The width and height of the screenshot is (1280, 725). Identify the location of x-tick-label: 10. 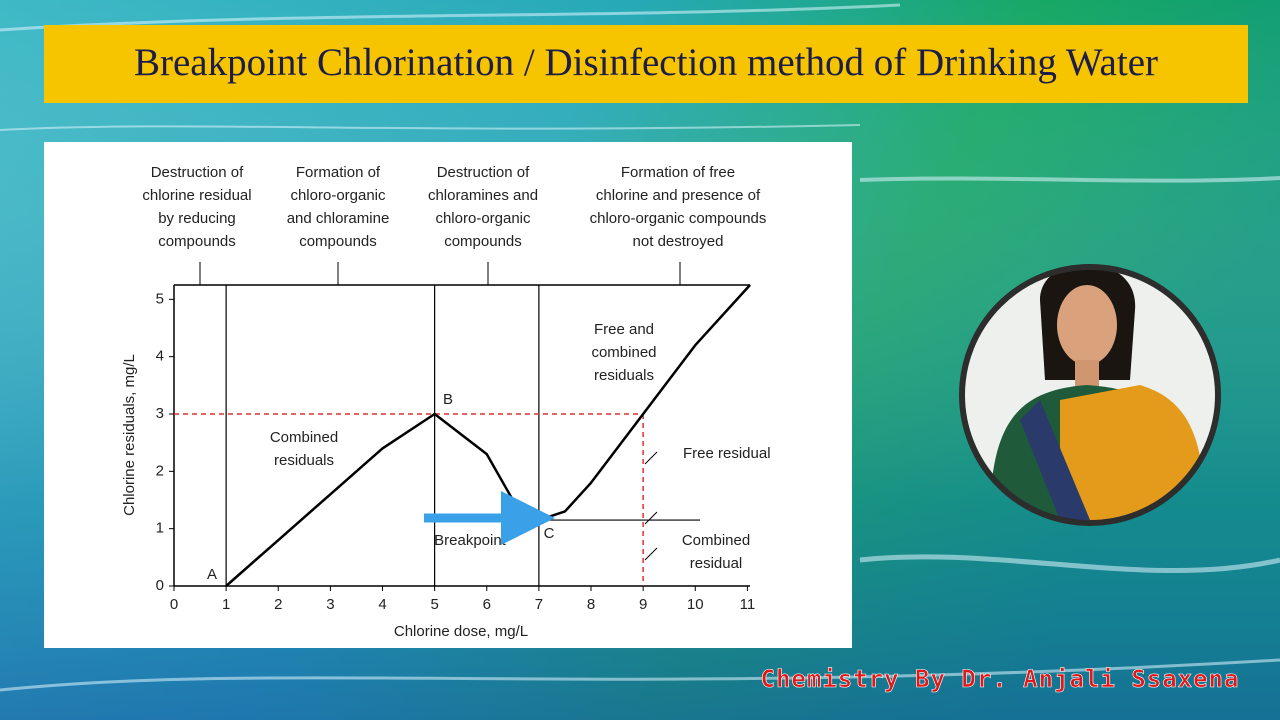
(695, 604).